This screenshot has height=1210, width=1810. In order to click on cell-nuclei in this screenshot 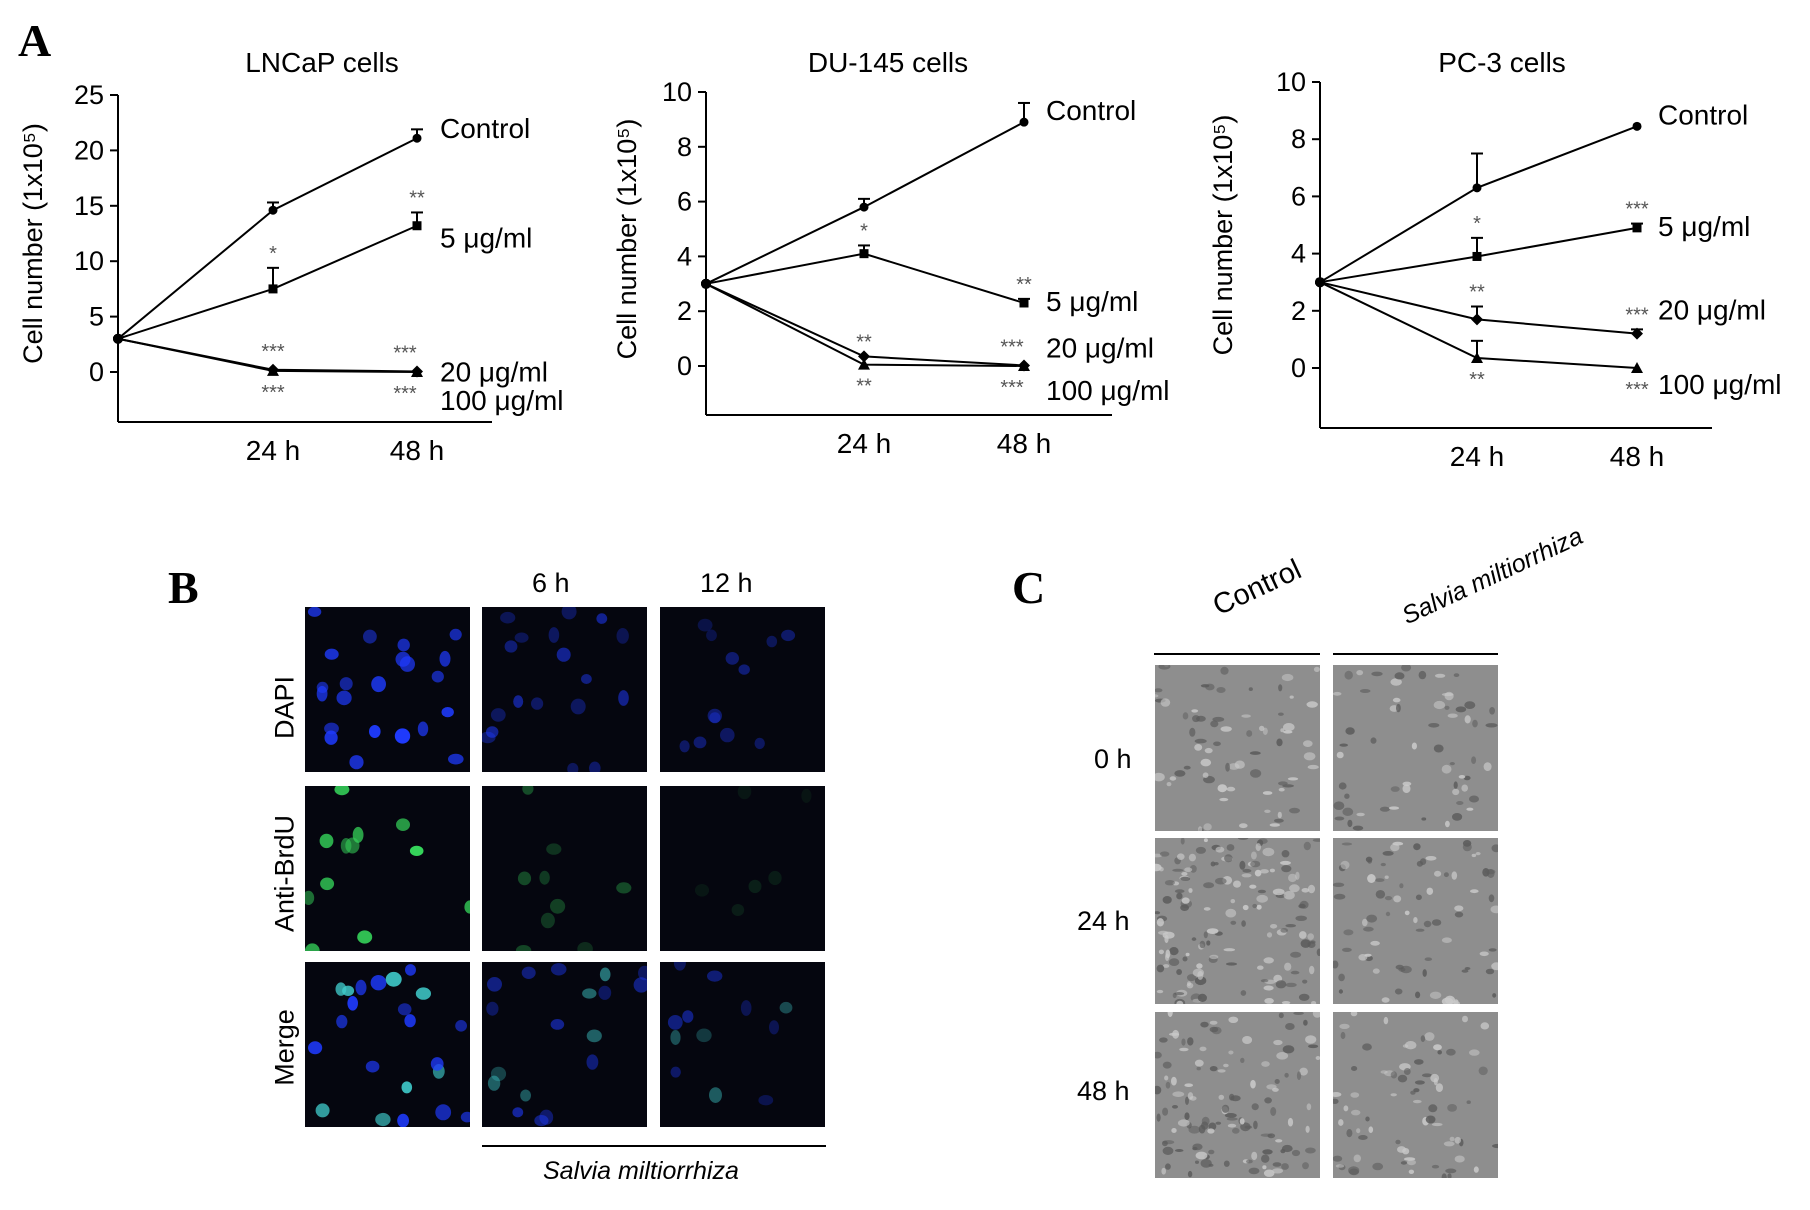, I will do `click(737, 685)`.